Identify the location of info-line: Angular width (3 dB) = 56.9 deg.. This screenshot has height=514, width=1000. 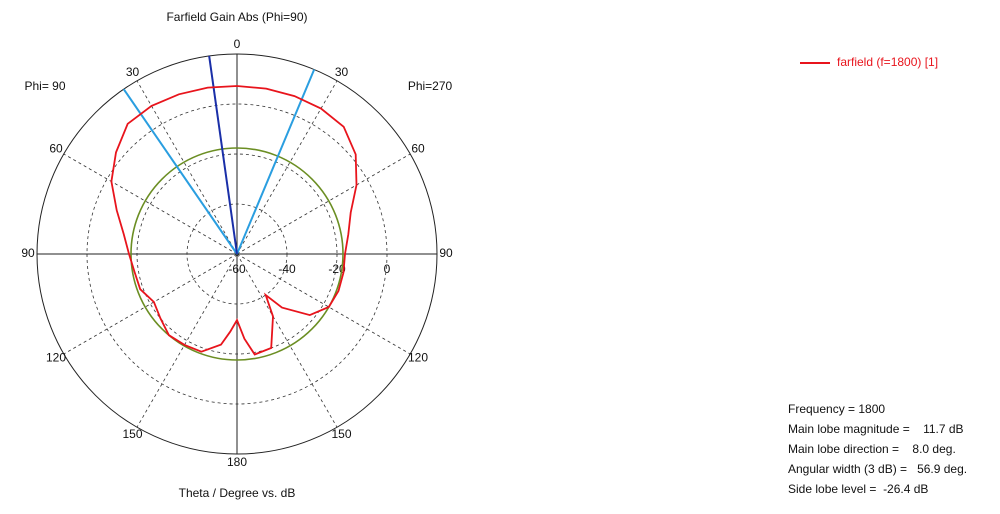
(877, 469).